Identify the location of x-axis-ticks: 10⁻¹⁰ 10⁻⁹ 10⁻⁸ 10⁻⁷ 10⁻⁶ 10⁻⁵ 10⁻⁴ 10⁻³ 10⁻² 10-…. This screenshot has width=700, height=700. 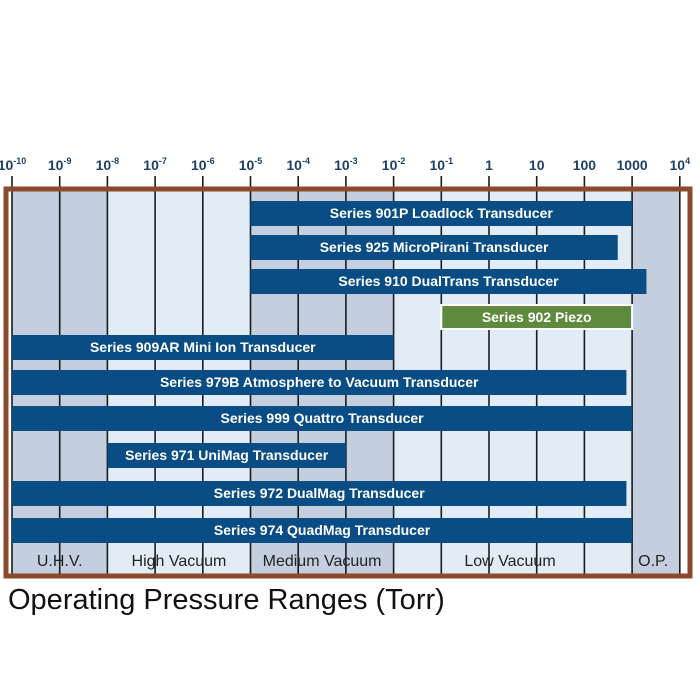
(345, 164).